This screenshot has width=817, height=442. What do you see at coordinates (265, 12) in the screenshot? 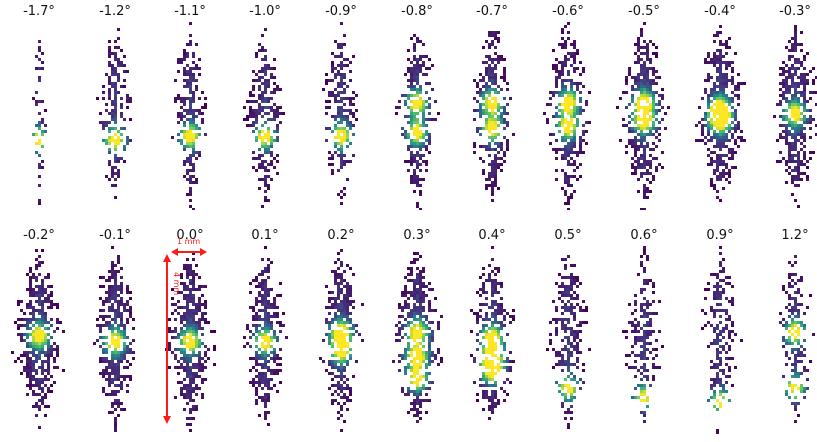
I see `angle-label: -1.0°` at bounding box center [265, 12].